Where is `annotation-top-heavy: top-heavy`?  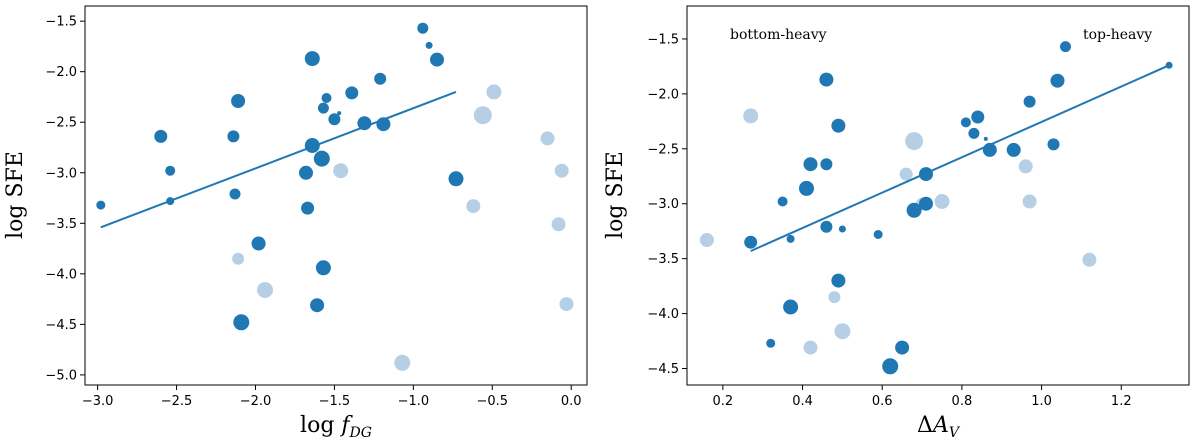
annotation-top-heavy: top-heavy is located at coordinates (1117, 35).